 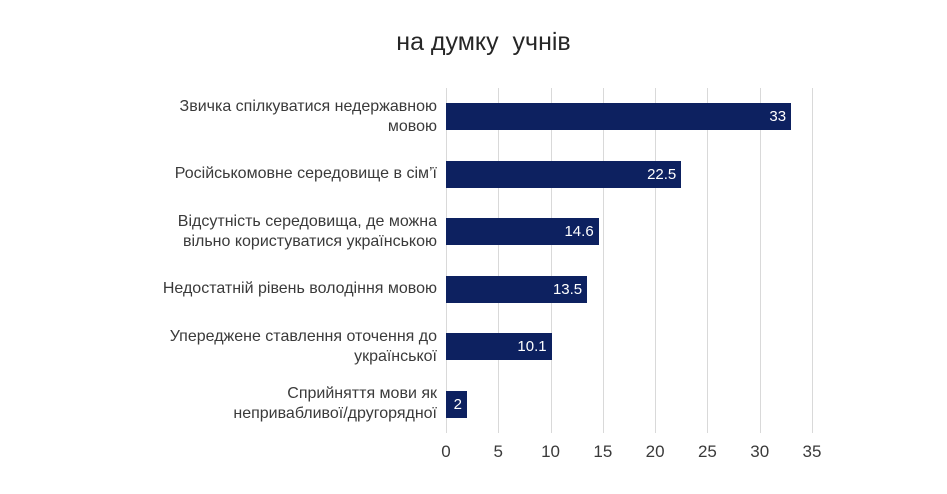 What do you see at coordinates (662, 174) in the screenshot?
I see `bar-value-label: 22.5` at bounding box center [662, 174].